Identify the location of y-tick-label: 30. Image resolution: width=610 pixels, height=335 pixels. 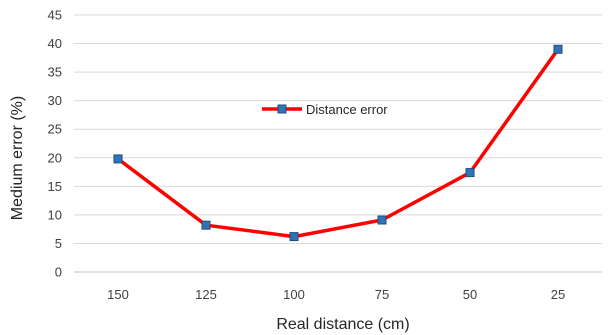
(55, 100).